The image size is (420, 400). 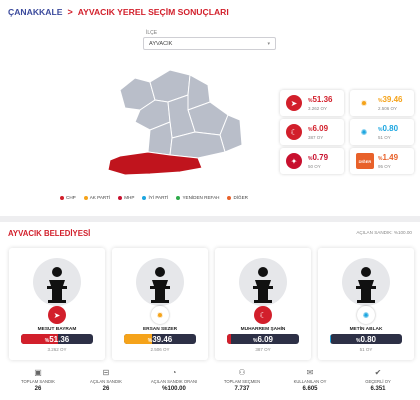 I want to click on legend-item: CHP, so click(x=68, y=197).